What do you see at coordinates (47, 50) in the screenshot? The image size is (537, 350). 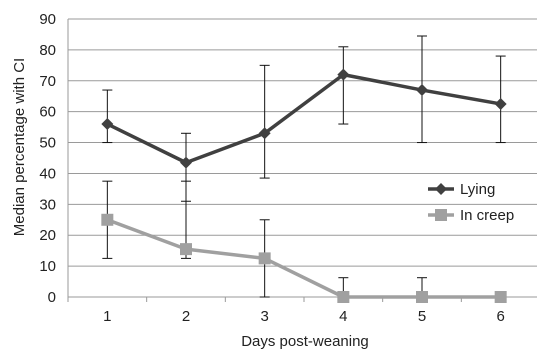 I see `y-tick-label-80: 80` at bounding box center [47, 50].